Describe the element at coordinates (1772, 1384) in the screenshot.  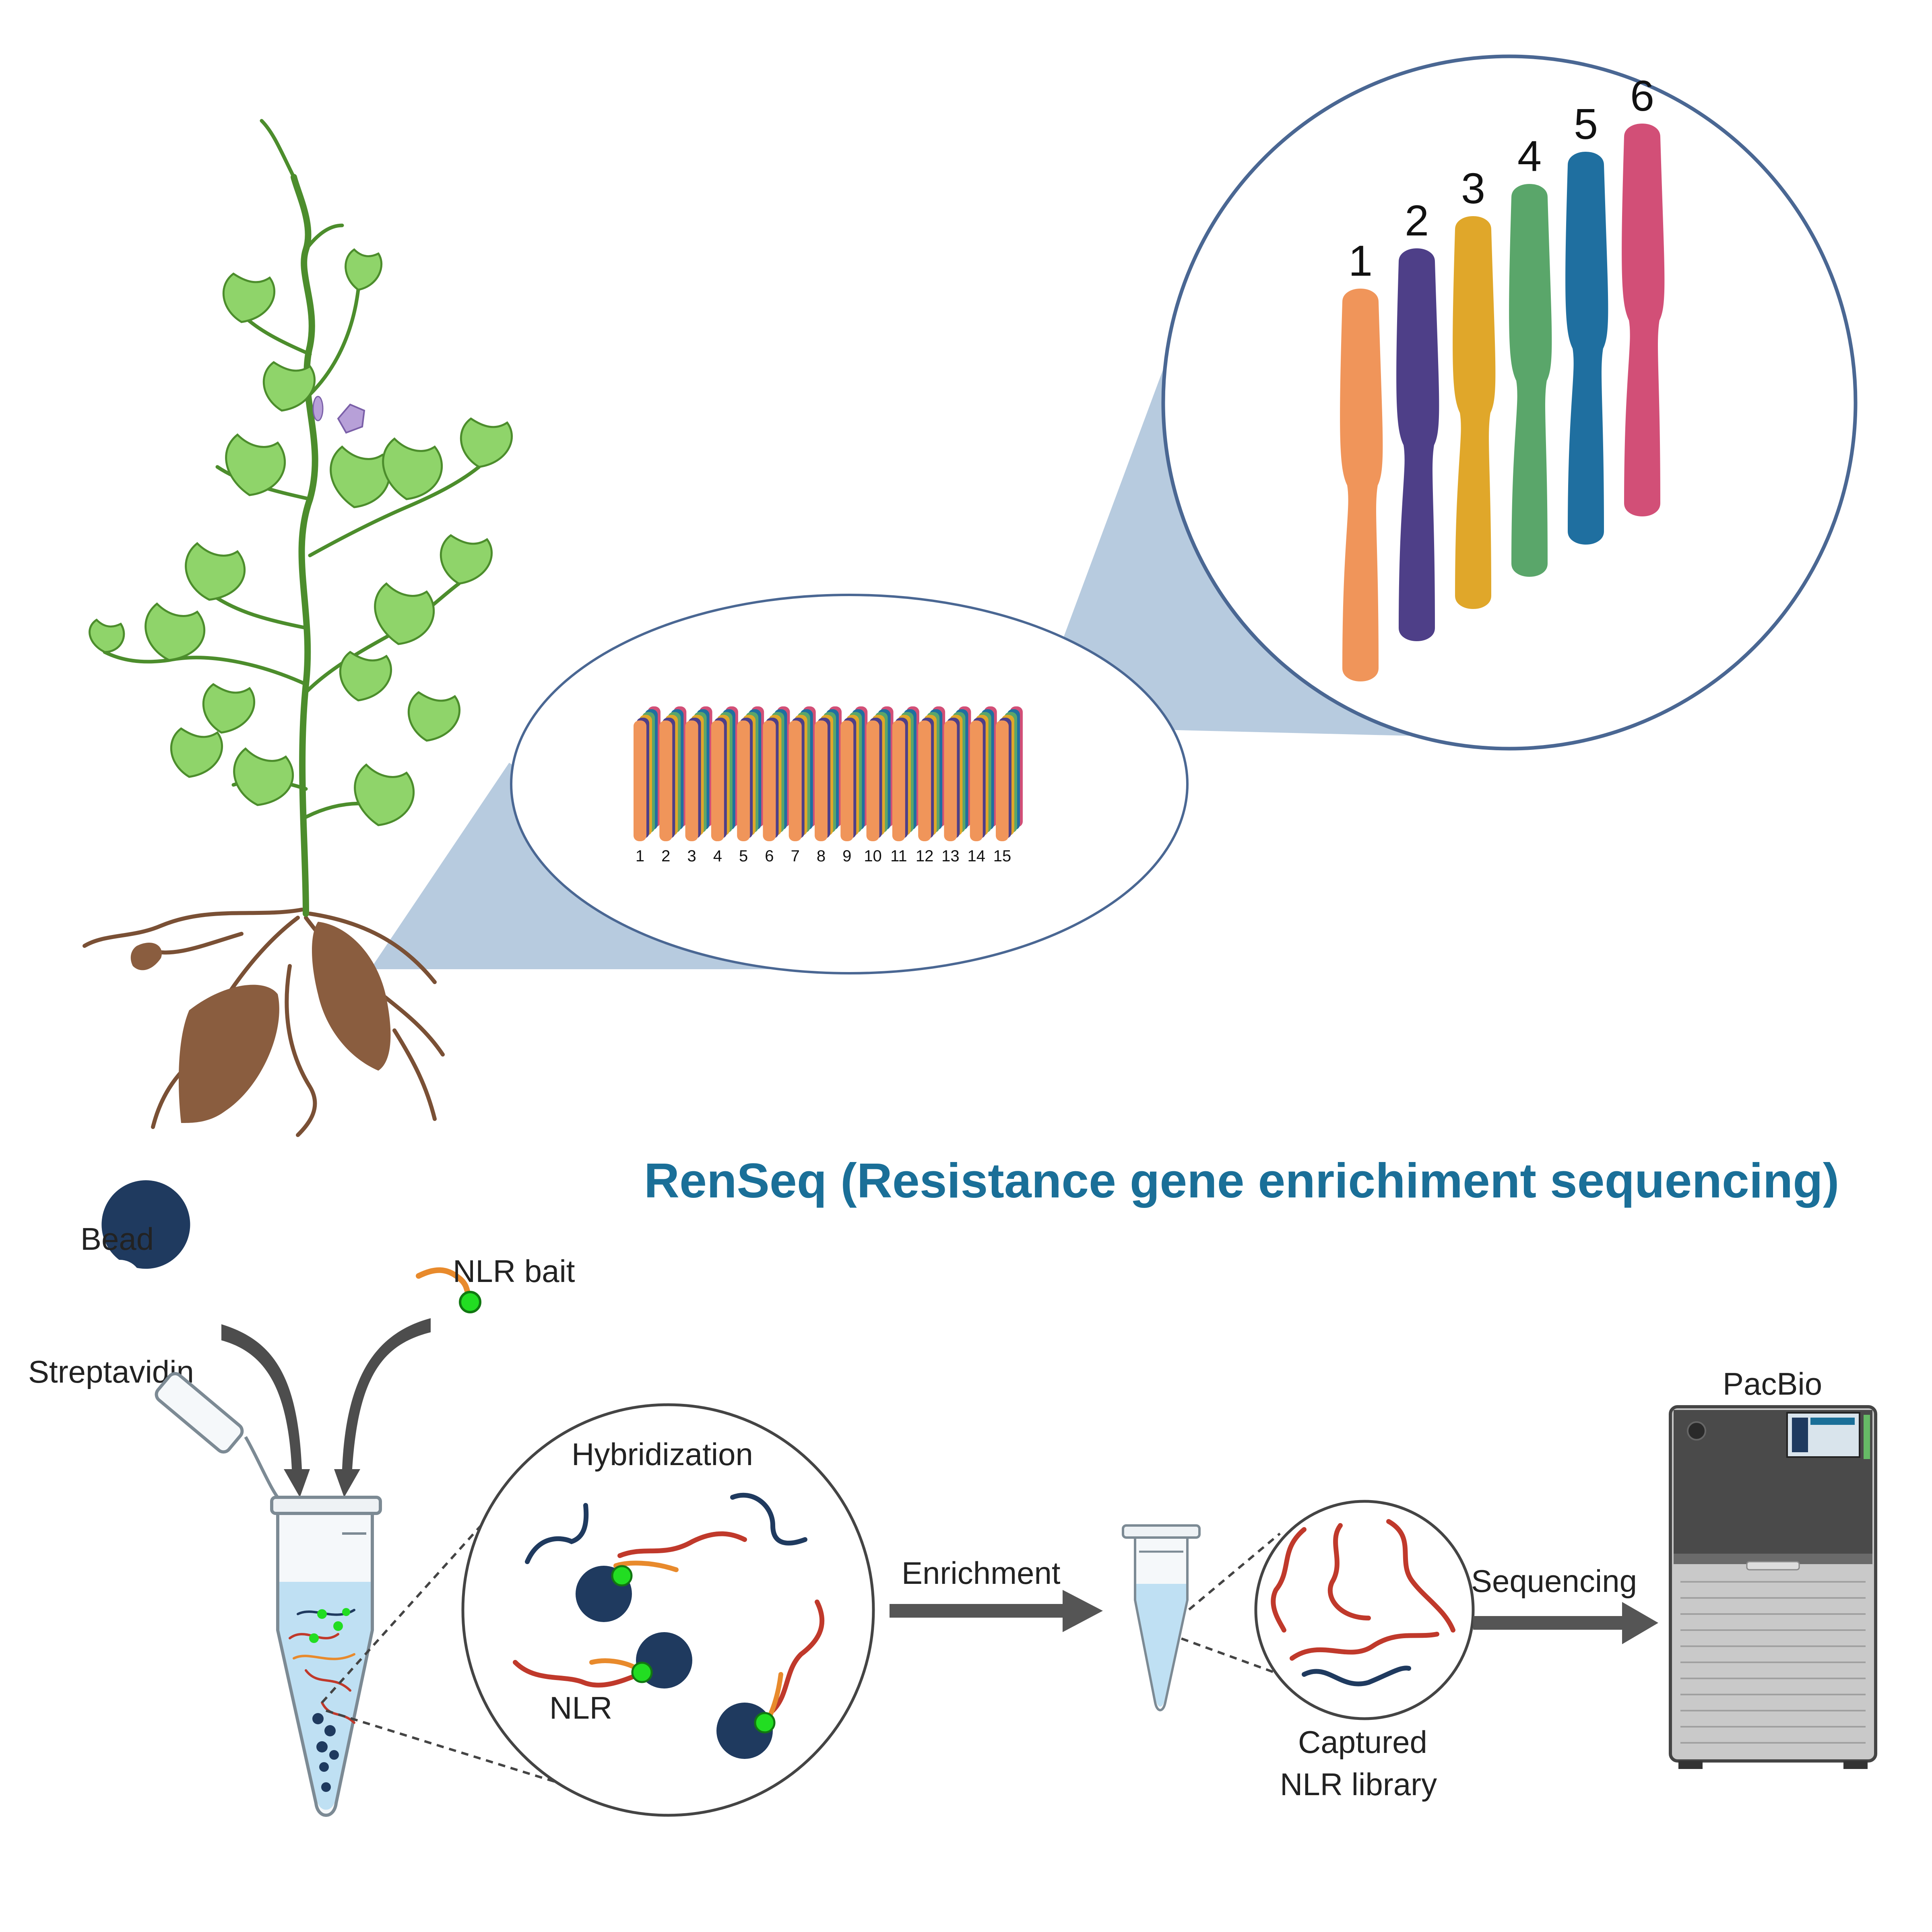
I see `pacbio-label: PacBio` at that location.